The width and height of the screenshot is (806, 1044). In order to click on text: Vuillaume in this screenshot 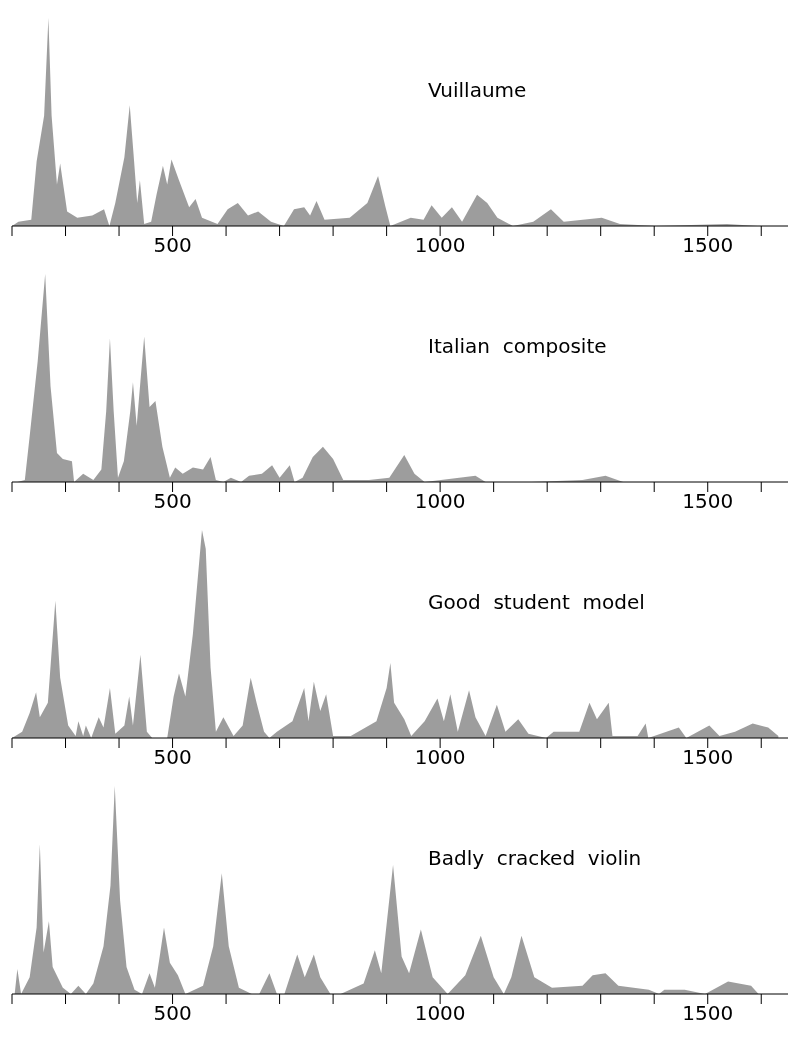, I will do `click(477, 90)`.